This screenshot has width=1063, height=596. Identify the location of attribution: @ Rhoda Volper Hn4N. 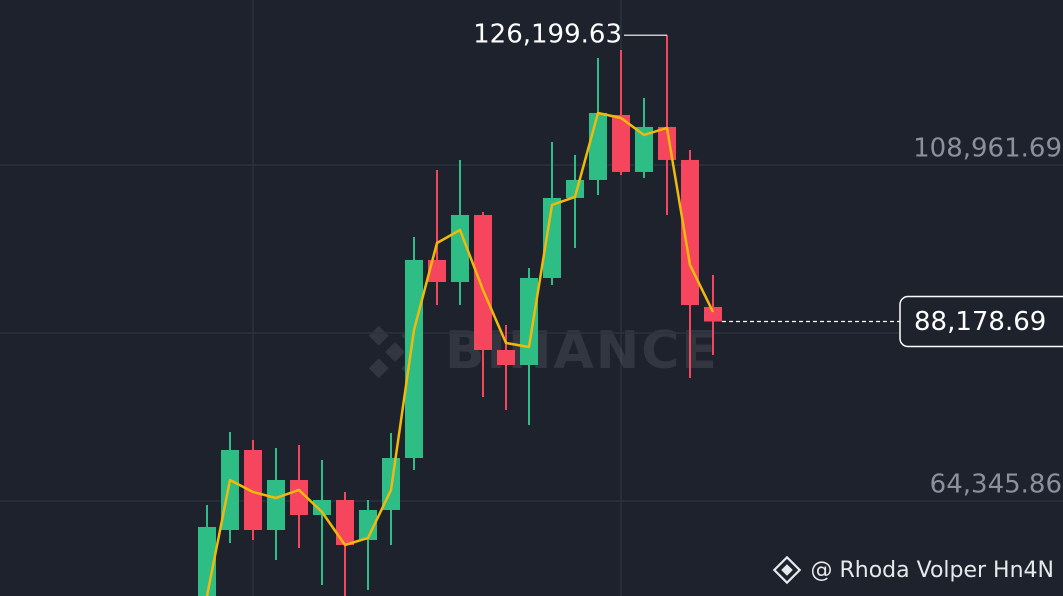
(932, 570).